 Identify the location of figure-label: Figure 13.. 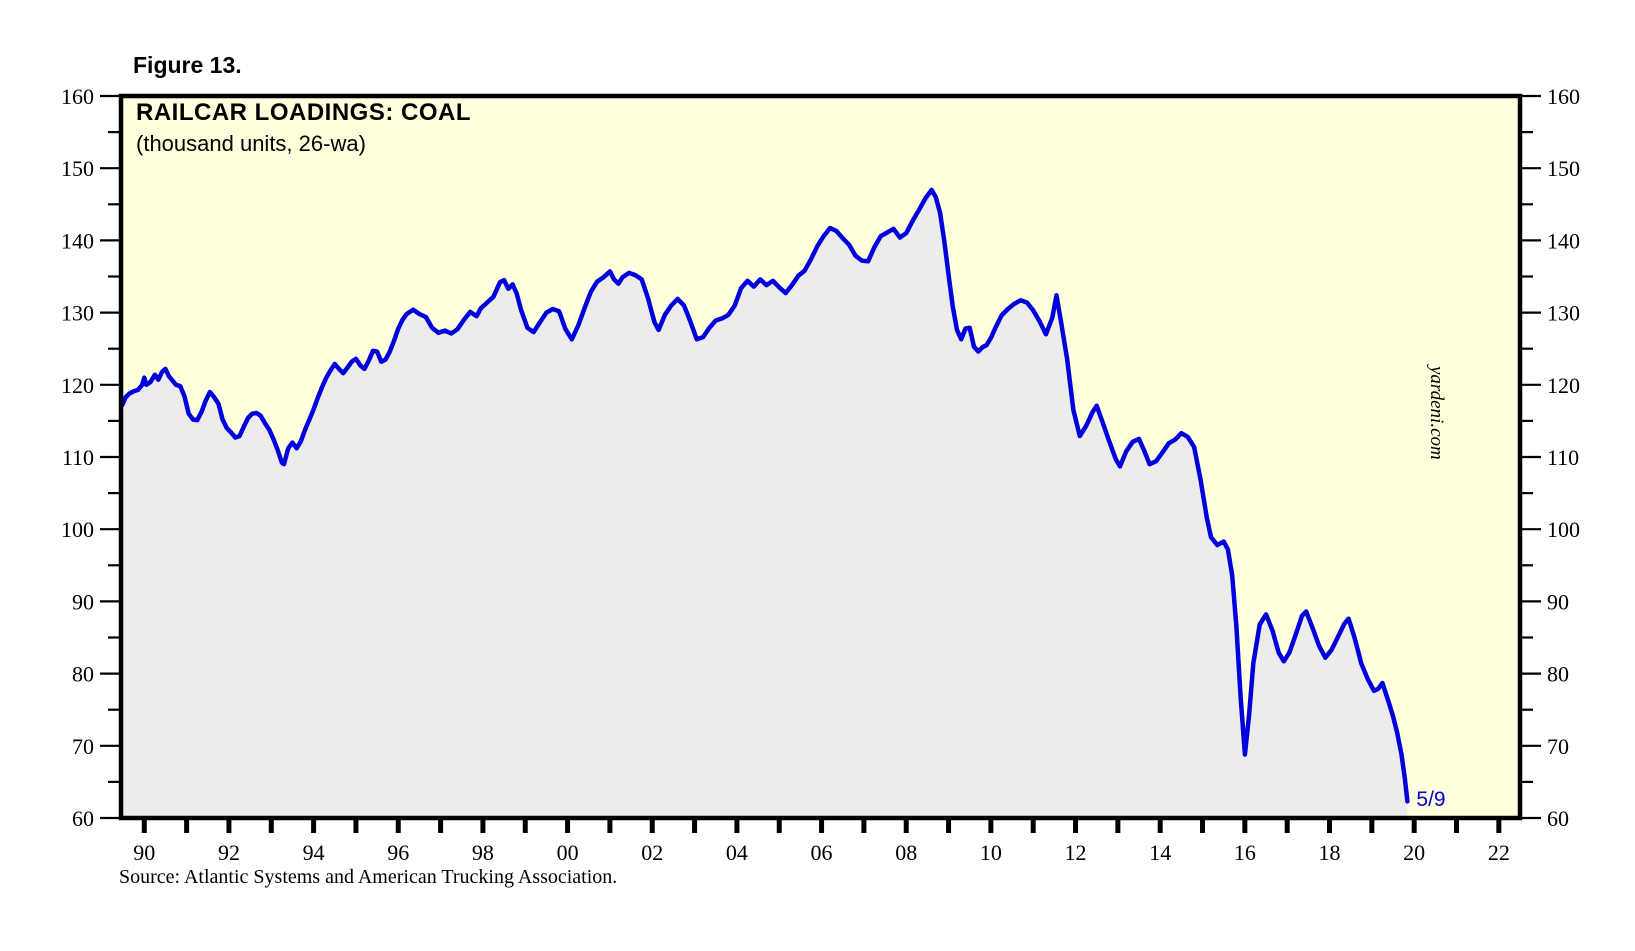
(187, 65).